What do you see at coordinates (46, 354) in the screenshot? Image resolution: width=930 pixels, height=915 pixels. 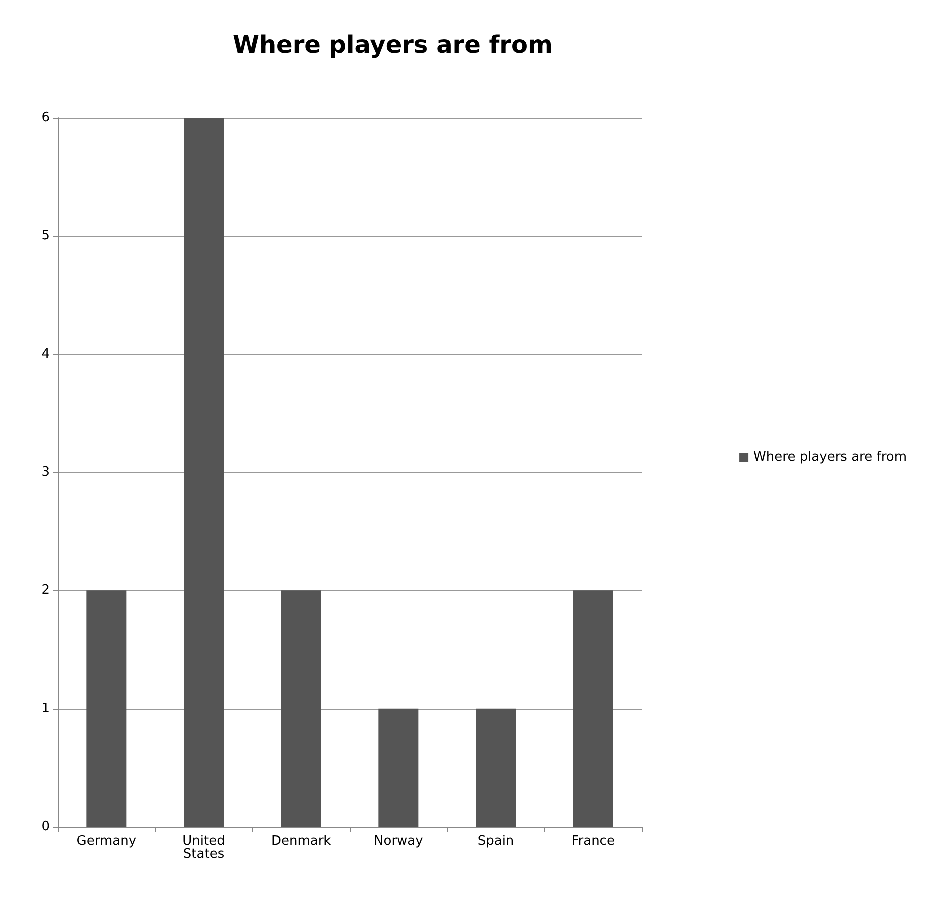 I see `y-tick-label: 4` at bounding box center [46, 354].